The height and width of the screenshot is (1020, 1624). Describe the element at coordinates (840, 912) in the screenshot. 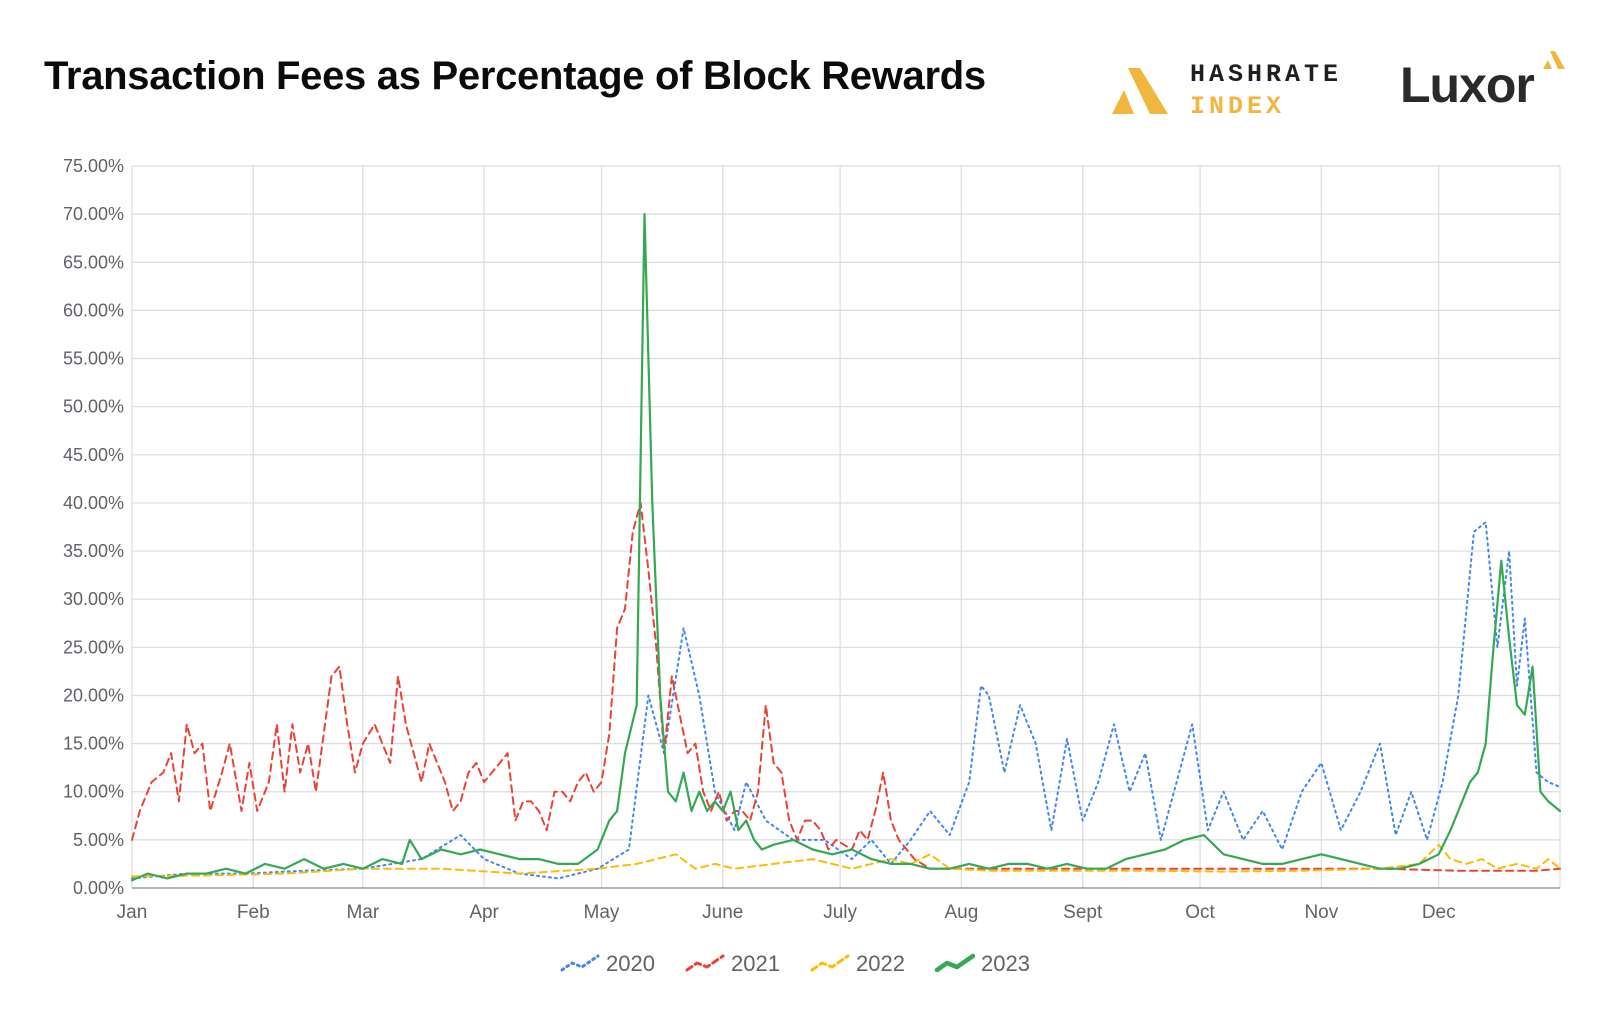

I see `x-tick-label: July` at that location.